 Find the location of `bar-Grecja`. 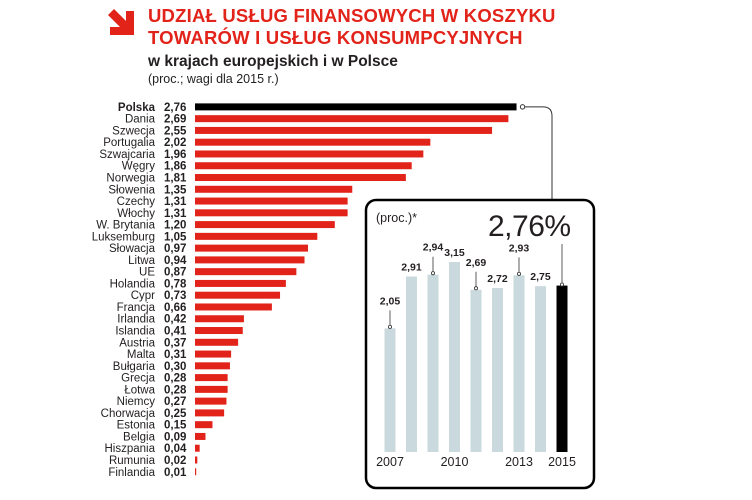

bar-Grecja is located at coordinates (211, 378).